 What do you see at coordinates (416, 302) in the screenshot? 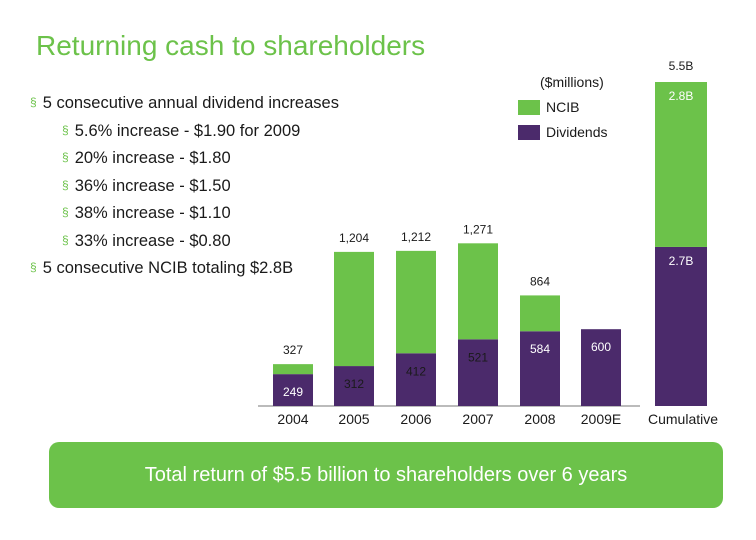
I see `bar-ncib-2006` at bounding box center [416, 302].